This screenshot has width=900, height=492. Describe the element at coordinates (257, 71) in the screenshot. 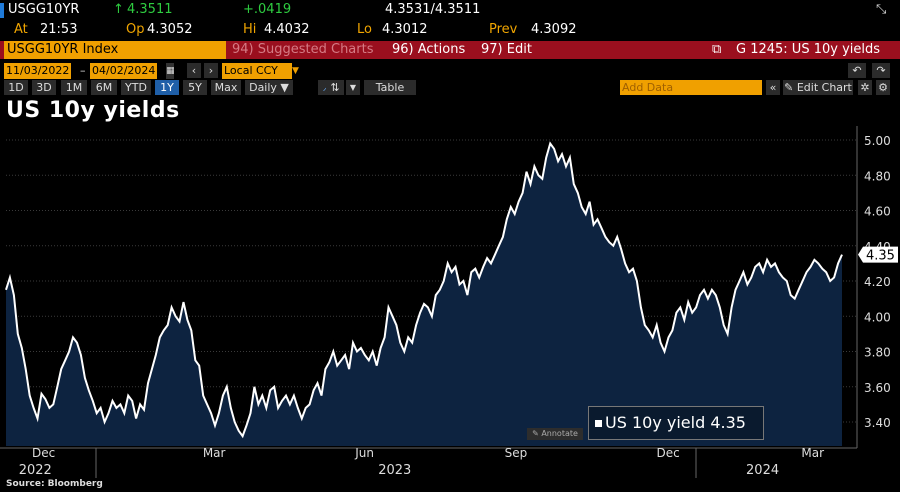

I see `currency-select: Local CCY` at that location.